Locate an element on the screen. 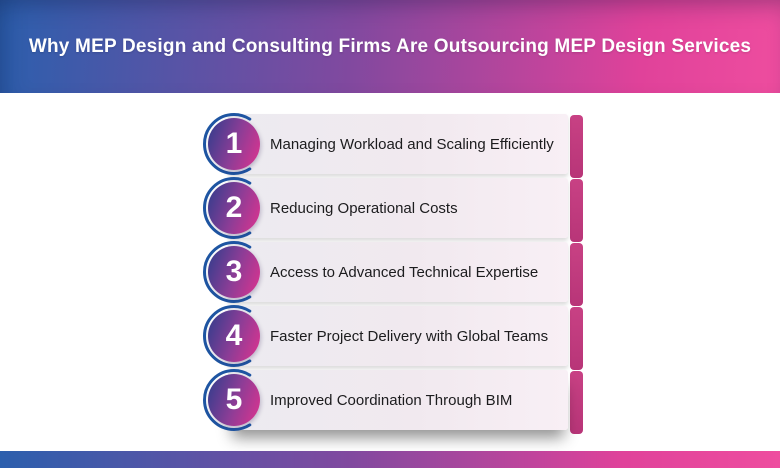 Image resolution: width=780 pixels, height=468 pixels. item-bar: Reducing Operational Costs is located at coordinates (398, 208).